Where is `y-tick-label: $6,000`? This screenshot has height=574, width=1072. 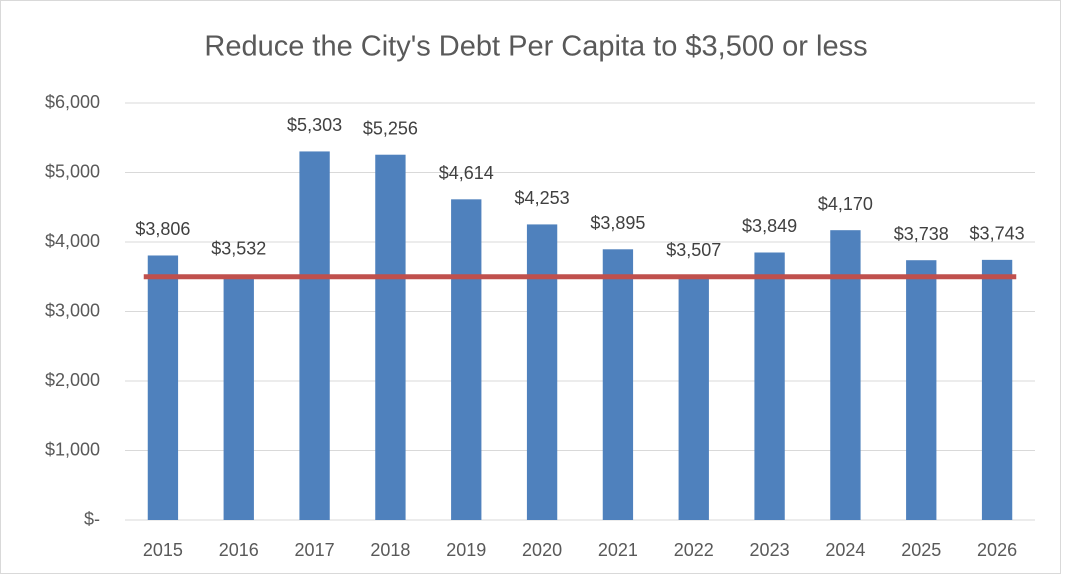
y-tick-label: $6,000 is located at coordinates (72, 102).